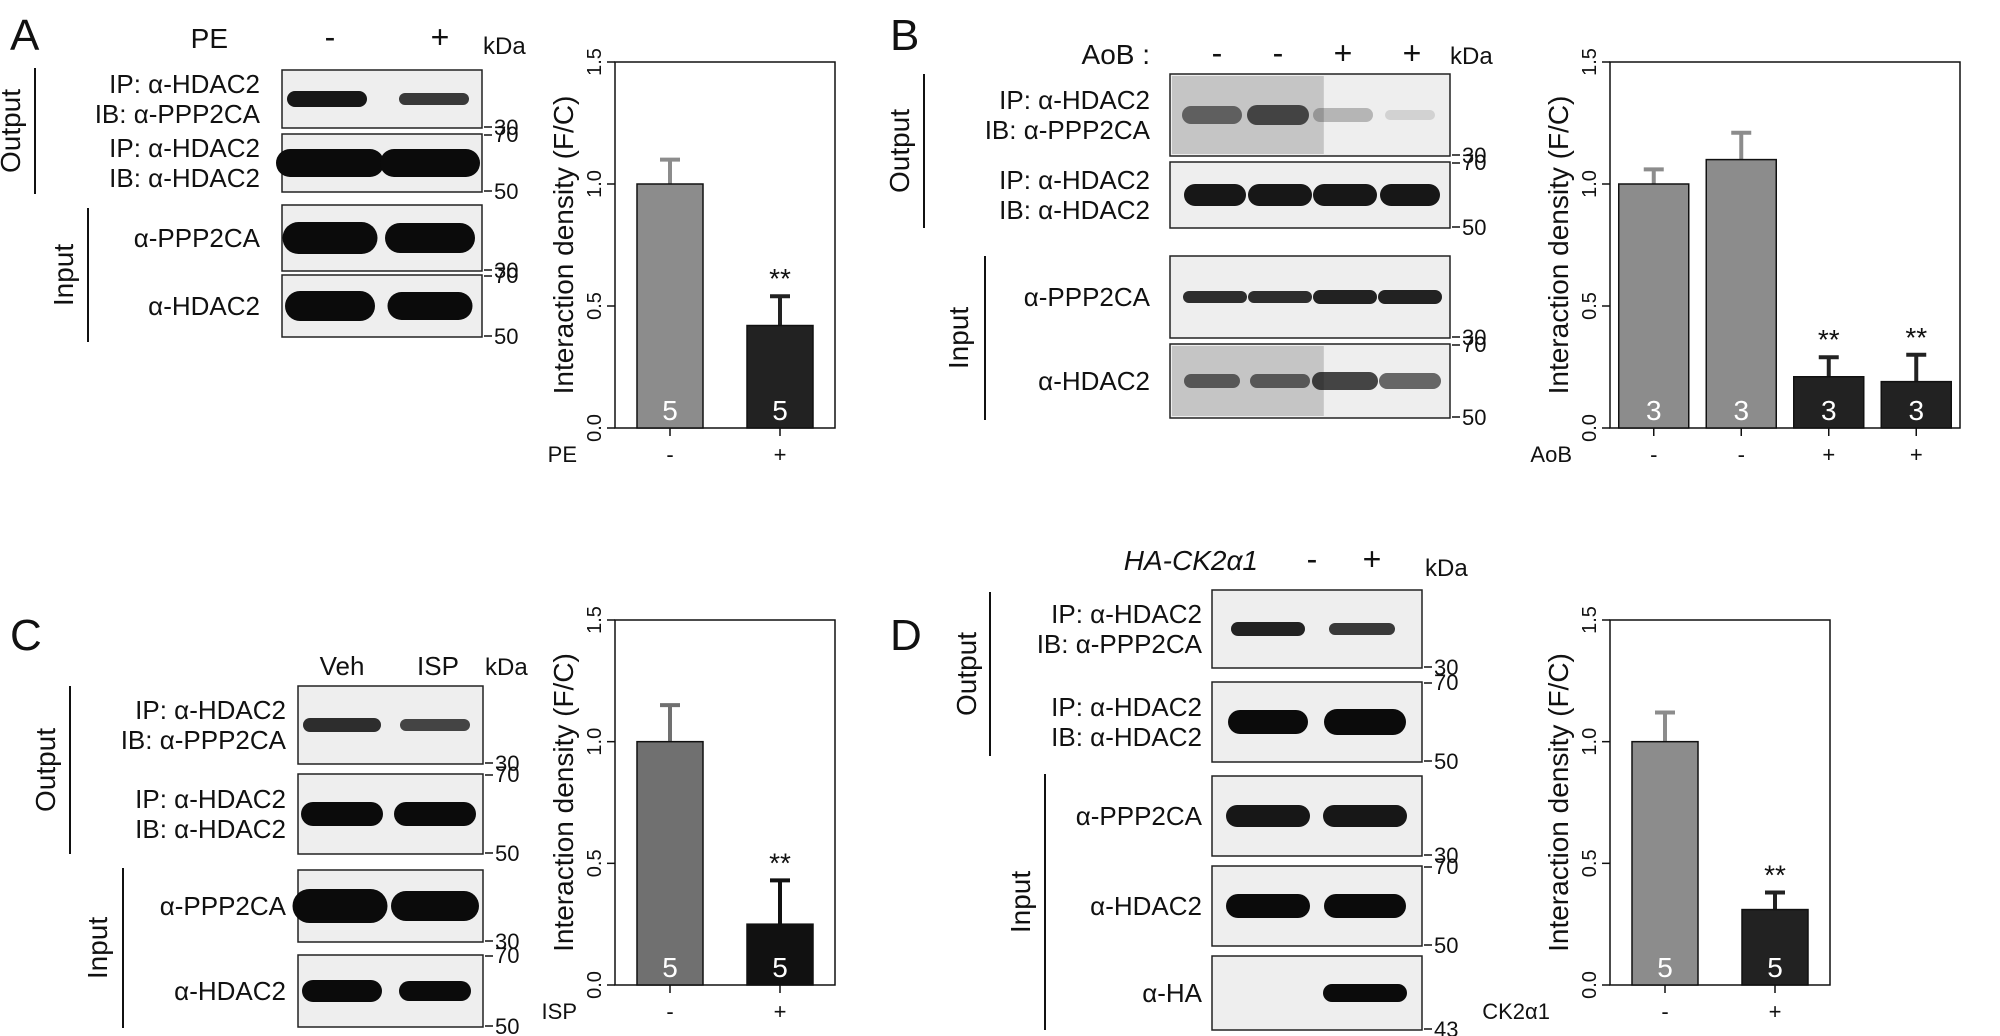 The width and height of the screenshot is (2000, 1036). What do you see at coordinates (438, 666) in the screenshot?
I see `lane-label: ISP` at bounding box center [438, 666].